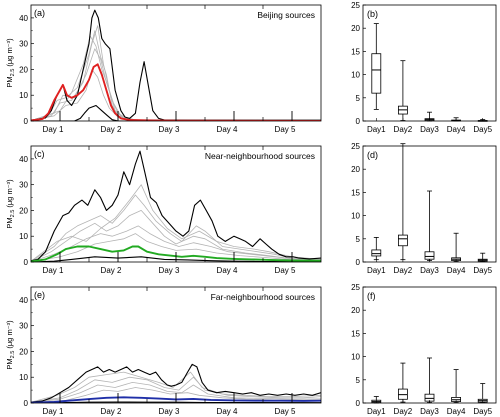 Image resolution: width=500 pixels, height=417 pixels. What do you see at coordinates (424, 349) in the screenshot?
I see `box-panel-2: 0 5 10 15 20 25 Day1 Day2 Day3 Day4 Day5 (f)` at bounding box center [424, 349].